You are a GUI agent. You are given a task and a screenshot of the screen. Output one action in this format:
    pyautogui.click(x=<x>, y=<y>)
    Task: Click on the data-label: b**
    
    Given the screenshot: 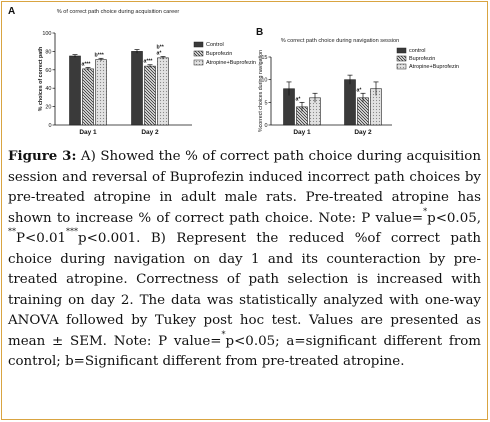 What is the action you would take?
    pyautogui.click(x=161, y=47)
    